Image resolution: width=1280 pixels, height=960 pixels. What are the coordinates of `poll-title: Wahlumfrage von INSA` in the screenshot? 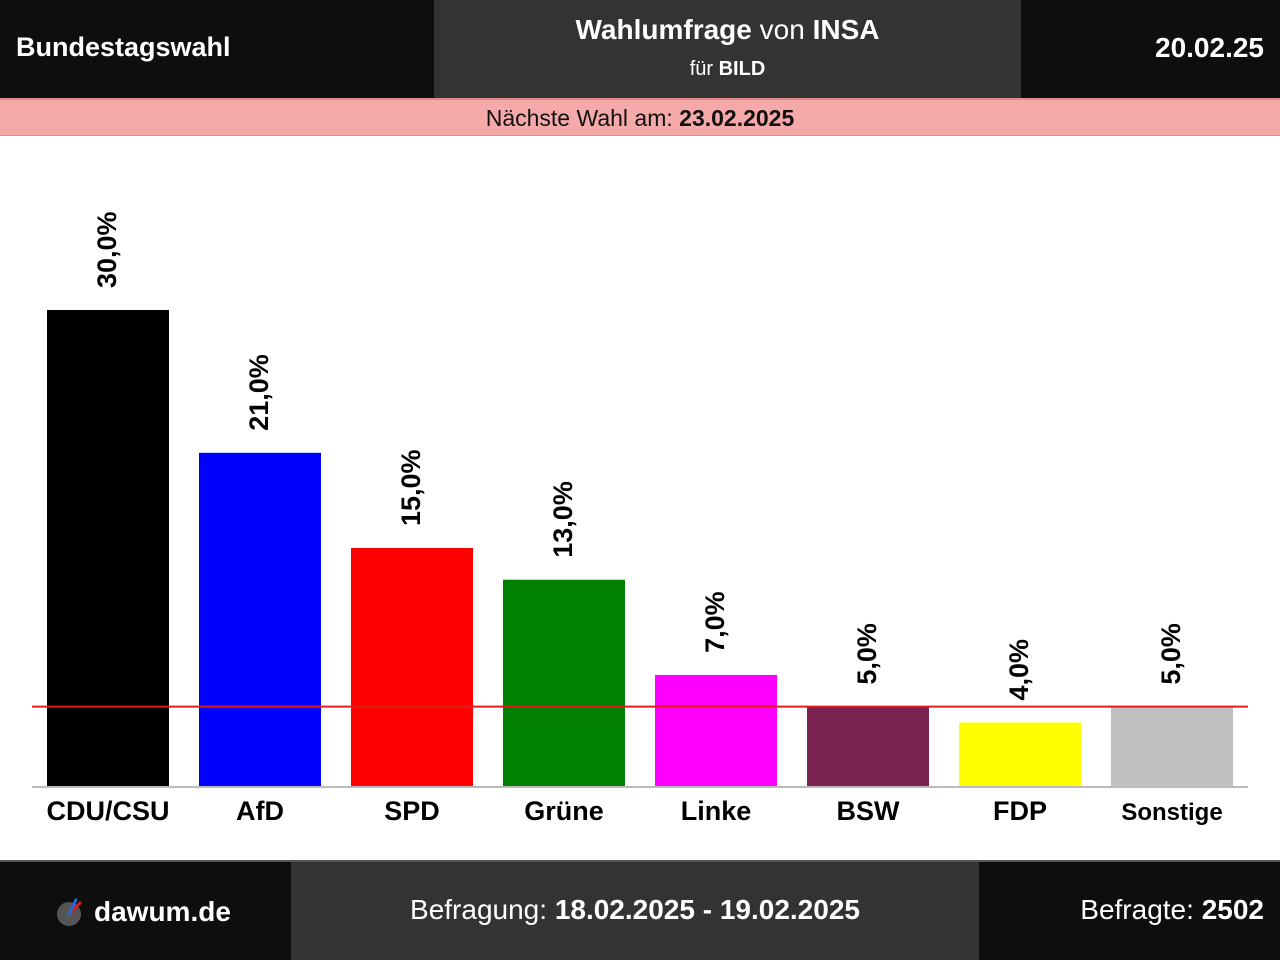 It's located at (727, 30).